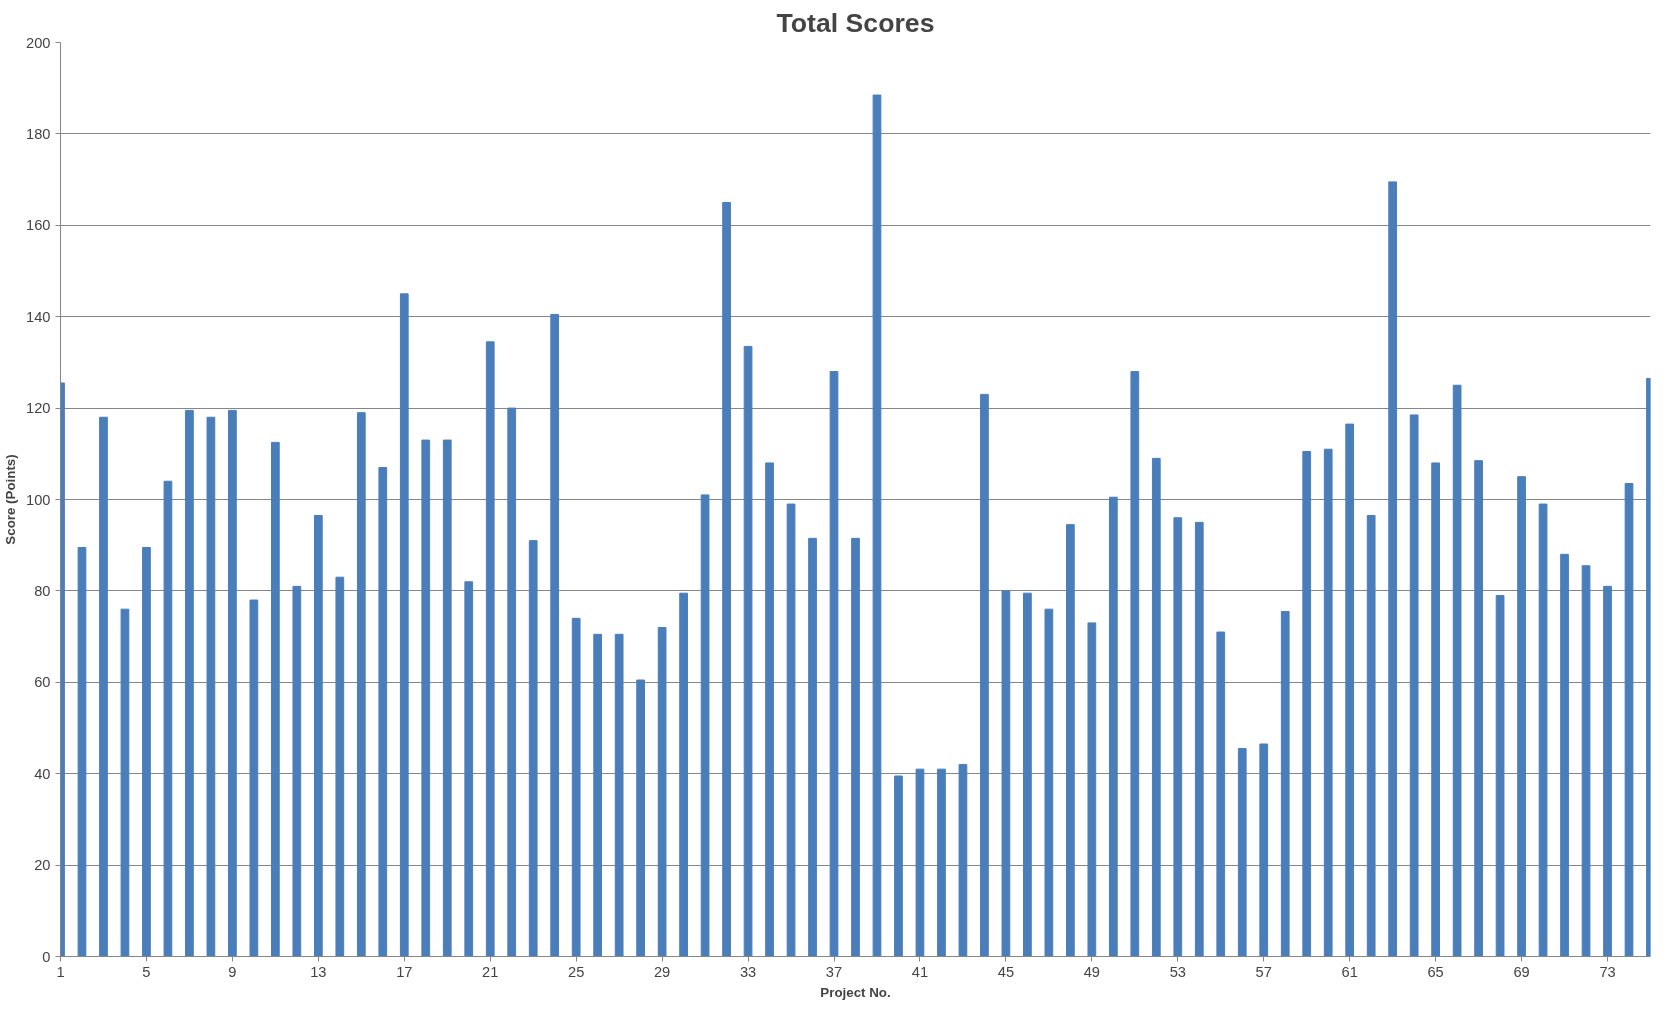 This screenshot has height=1013, width=1677. Describe the element at coordinates (1263, 971) in the screenshot. I see `x-tick-label: 57` at that location.